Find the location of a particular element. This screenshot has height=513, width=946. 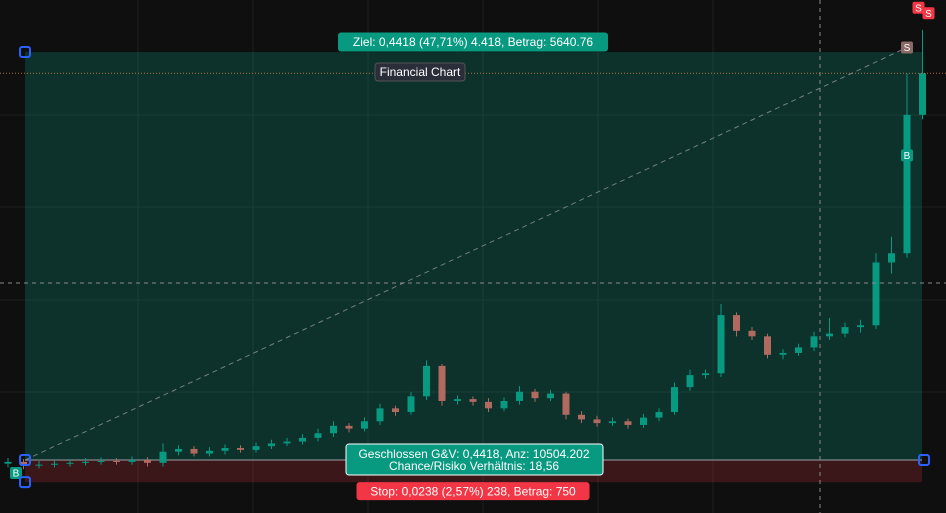

label-text: Stop: 0,0238 (2,57%) 238, Betrag: 750 is located at coordinates (473, 491).